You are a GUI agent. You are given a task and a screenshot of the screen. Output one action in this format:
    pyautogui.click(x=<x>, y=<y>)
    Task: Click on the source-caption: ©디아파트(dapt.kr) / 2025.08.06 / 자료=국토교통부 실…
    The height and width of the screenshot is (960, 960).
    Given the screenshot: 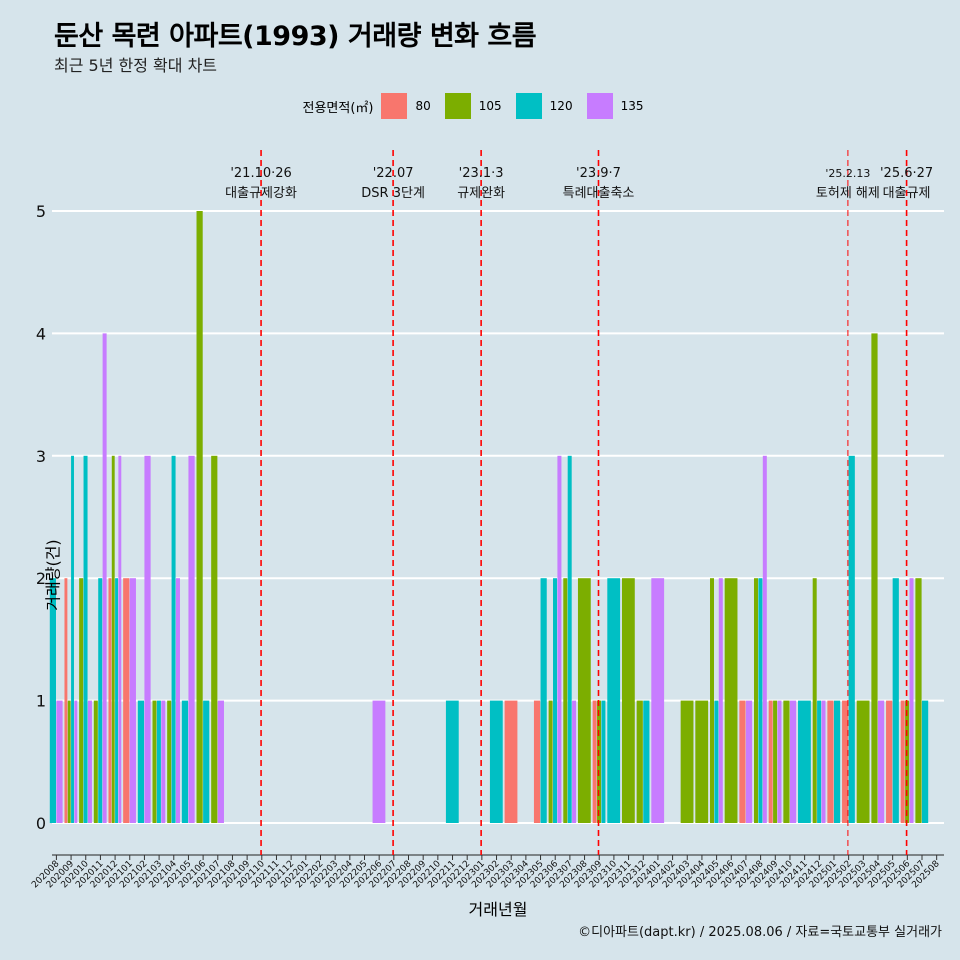 What is the action you would take?
    pyautogui.click(x=760, y=932)
    